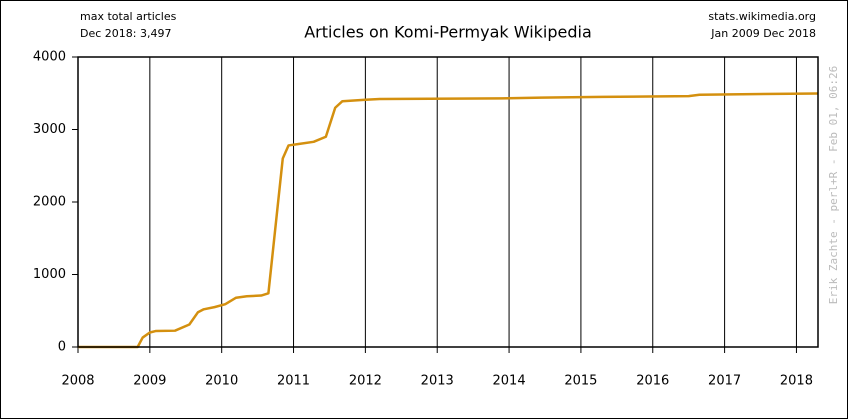  What do you see at coordinates (49, 129) in the screenshot?
I see `y-tick-label: 3000` at bounding box center [49, 129].